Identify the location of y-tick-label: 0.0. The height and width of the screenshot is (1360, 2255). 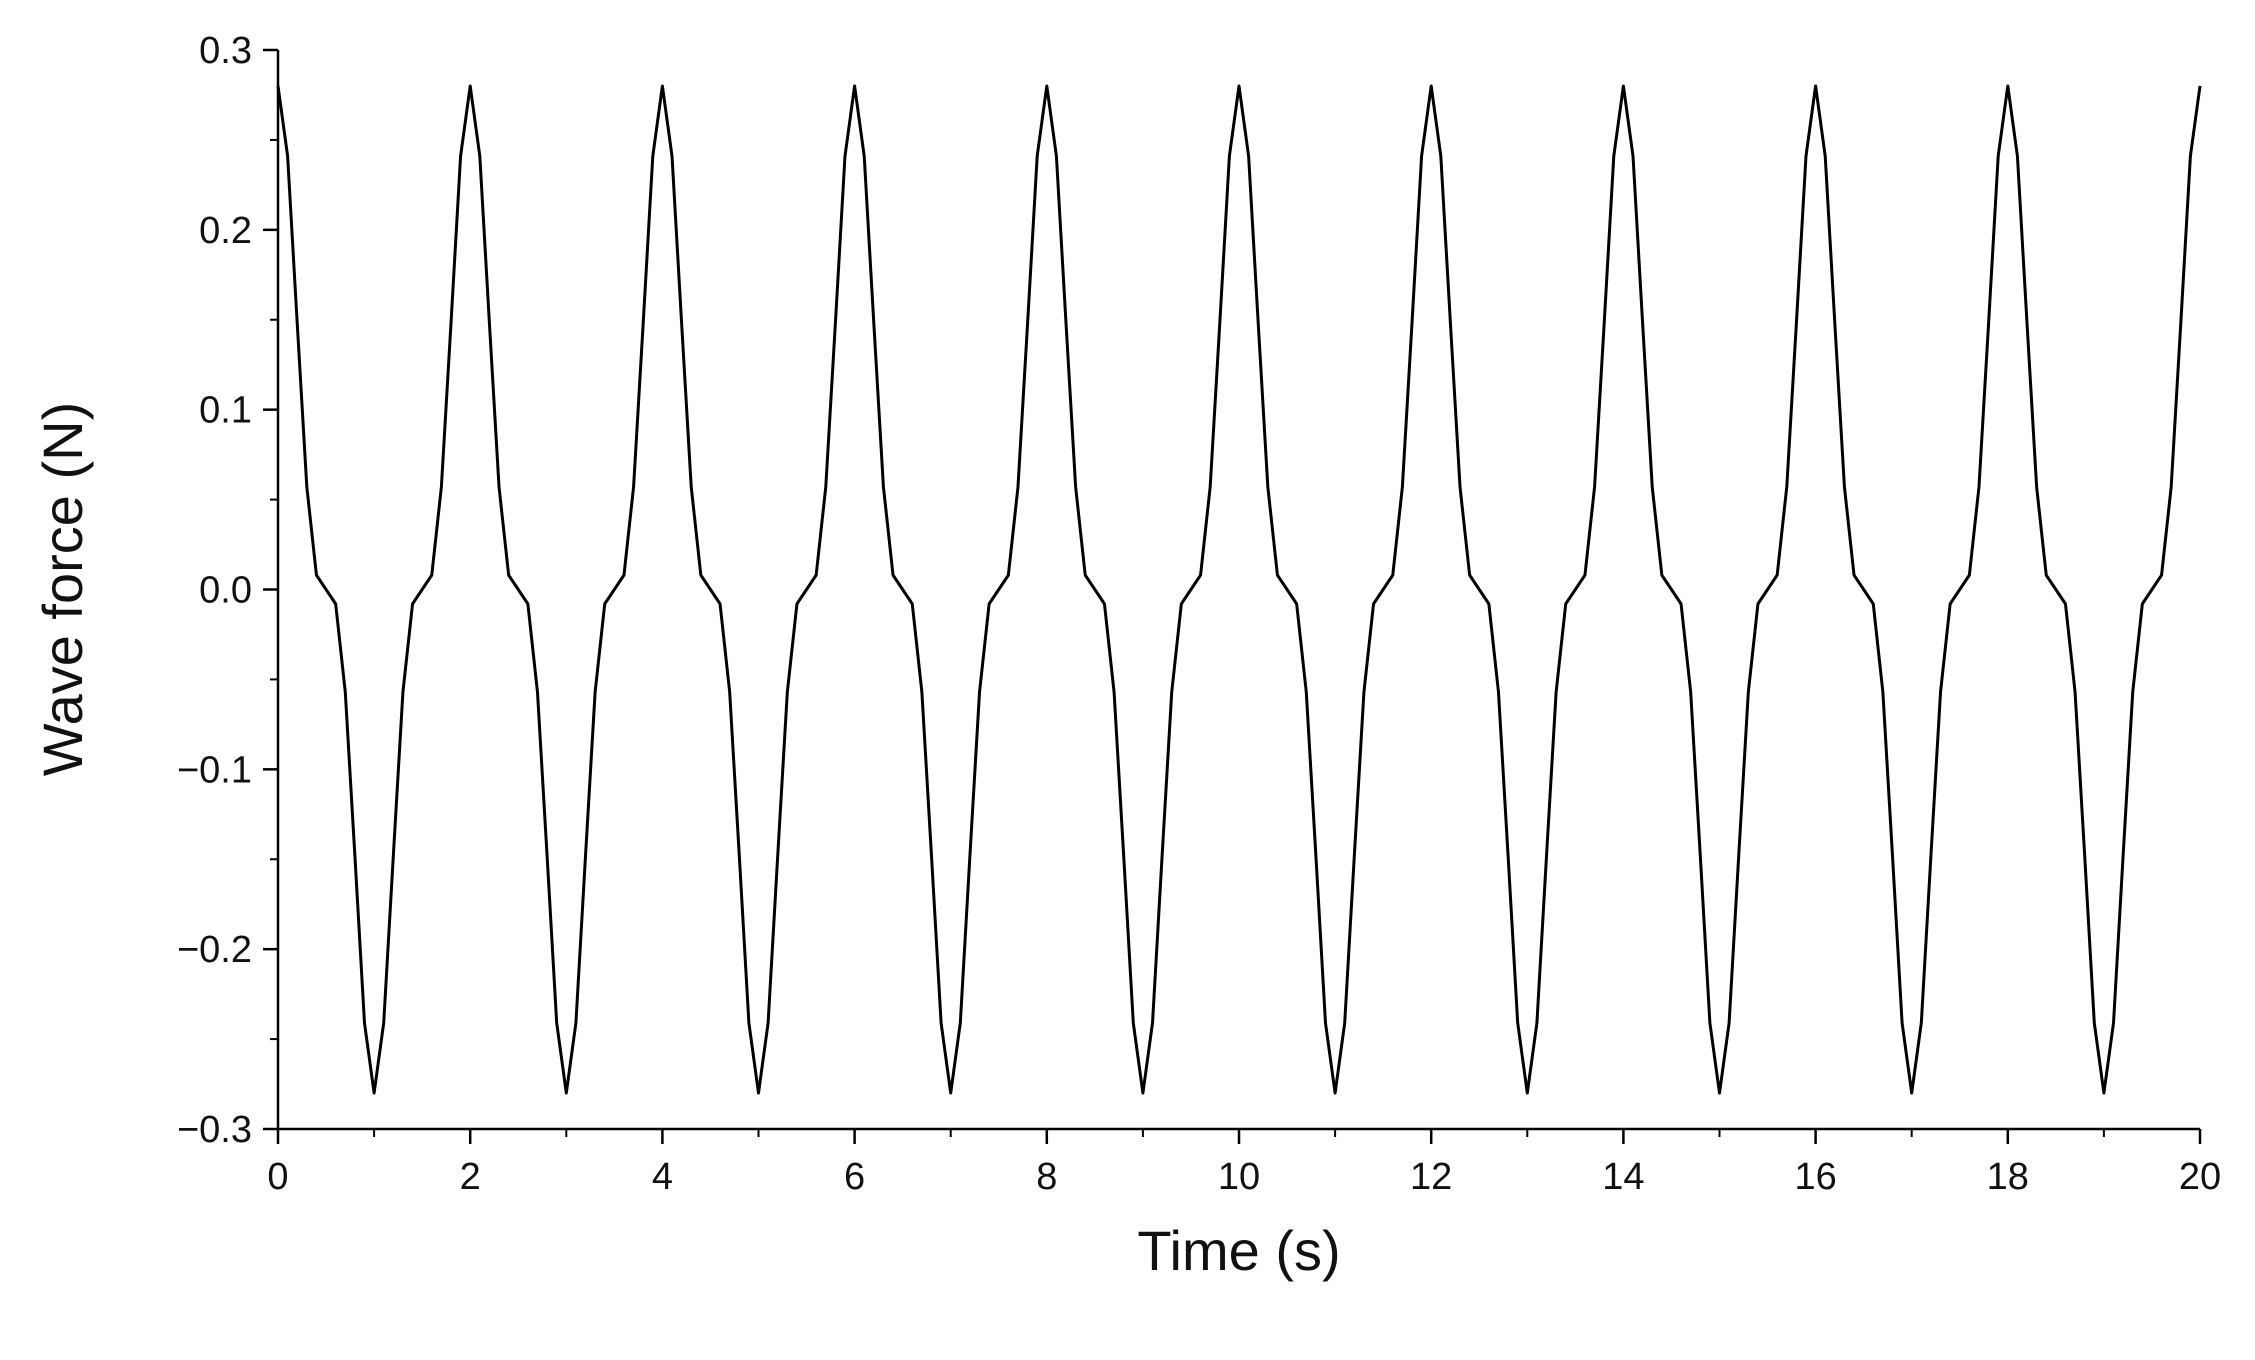
(225, 591).